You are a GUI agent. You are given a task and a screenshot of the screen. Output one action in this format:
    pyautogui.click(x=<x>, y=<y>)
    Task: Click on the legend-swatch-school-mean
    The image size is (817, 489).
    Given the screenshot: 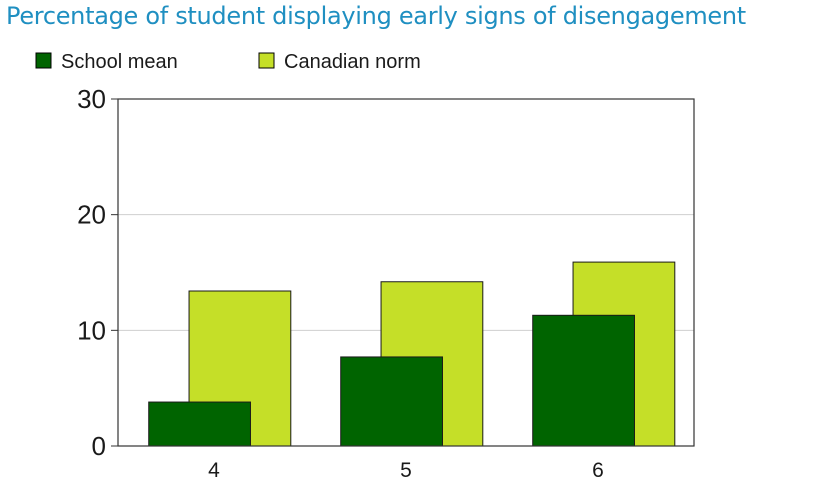 What is the action you would take?
    pyautogui.click(x=43, y=60)
    